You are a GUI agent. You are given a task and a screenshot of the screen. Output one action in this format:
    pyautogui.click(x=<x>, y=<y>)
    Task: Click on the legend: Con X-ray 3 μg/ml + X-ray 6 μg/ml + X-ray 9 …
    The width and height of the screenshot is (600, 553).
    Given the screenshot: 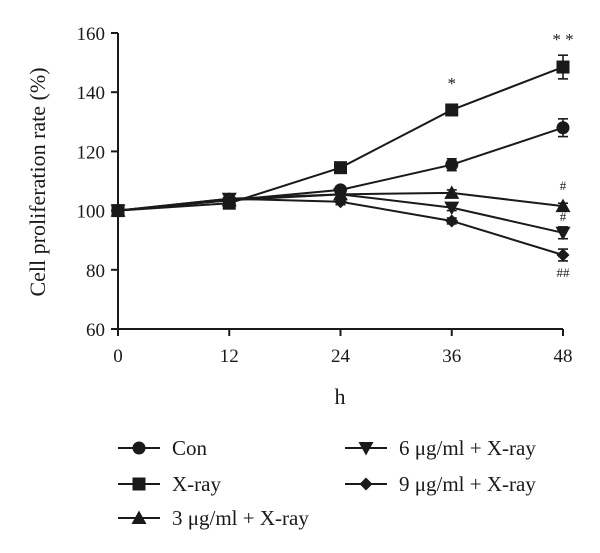 What is the action you would take?
    pyautogui.click(x=327, y=483)
    